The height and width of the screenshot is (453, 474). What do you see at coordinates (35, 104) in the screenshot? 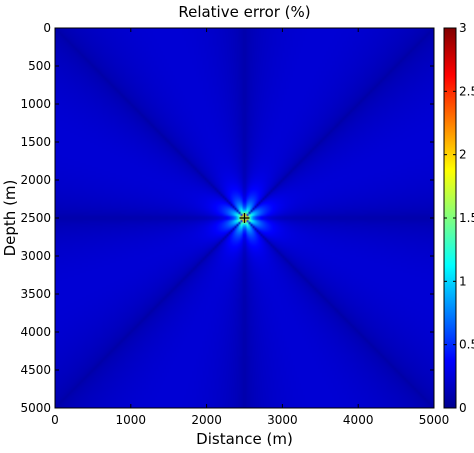
I see `y-tick-label: 1000` at bounding box center [35, 104].